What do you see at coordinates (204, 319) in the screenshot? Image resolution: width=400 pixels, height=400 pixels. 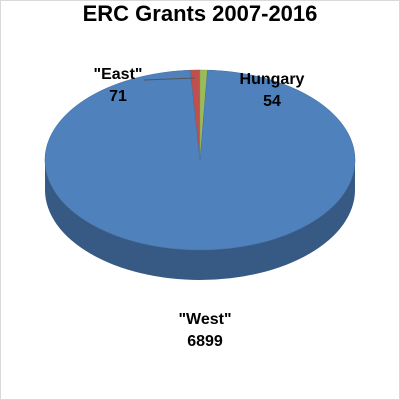 I see `slice-label: "West"` at bounding box center [204, 319].